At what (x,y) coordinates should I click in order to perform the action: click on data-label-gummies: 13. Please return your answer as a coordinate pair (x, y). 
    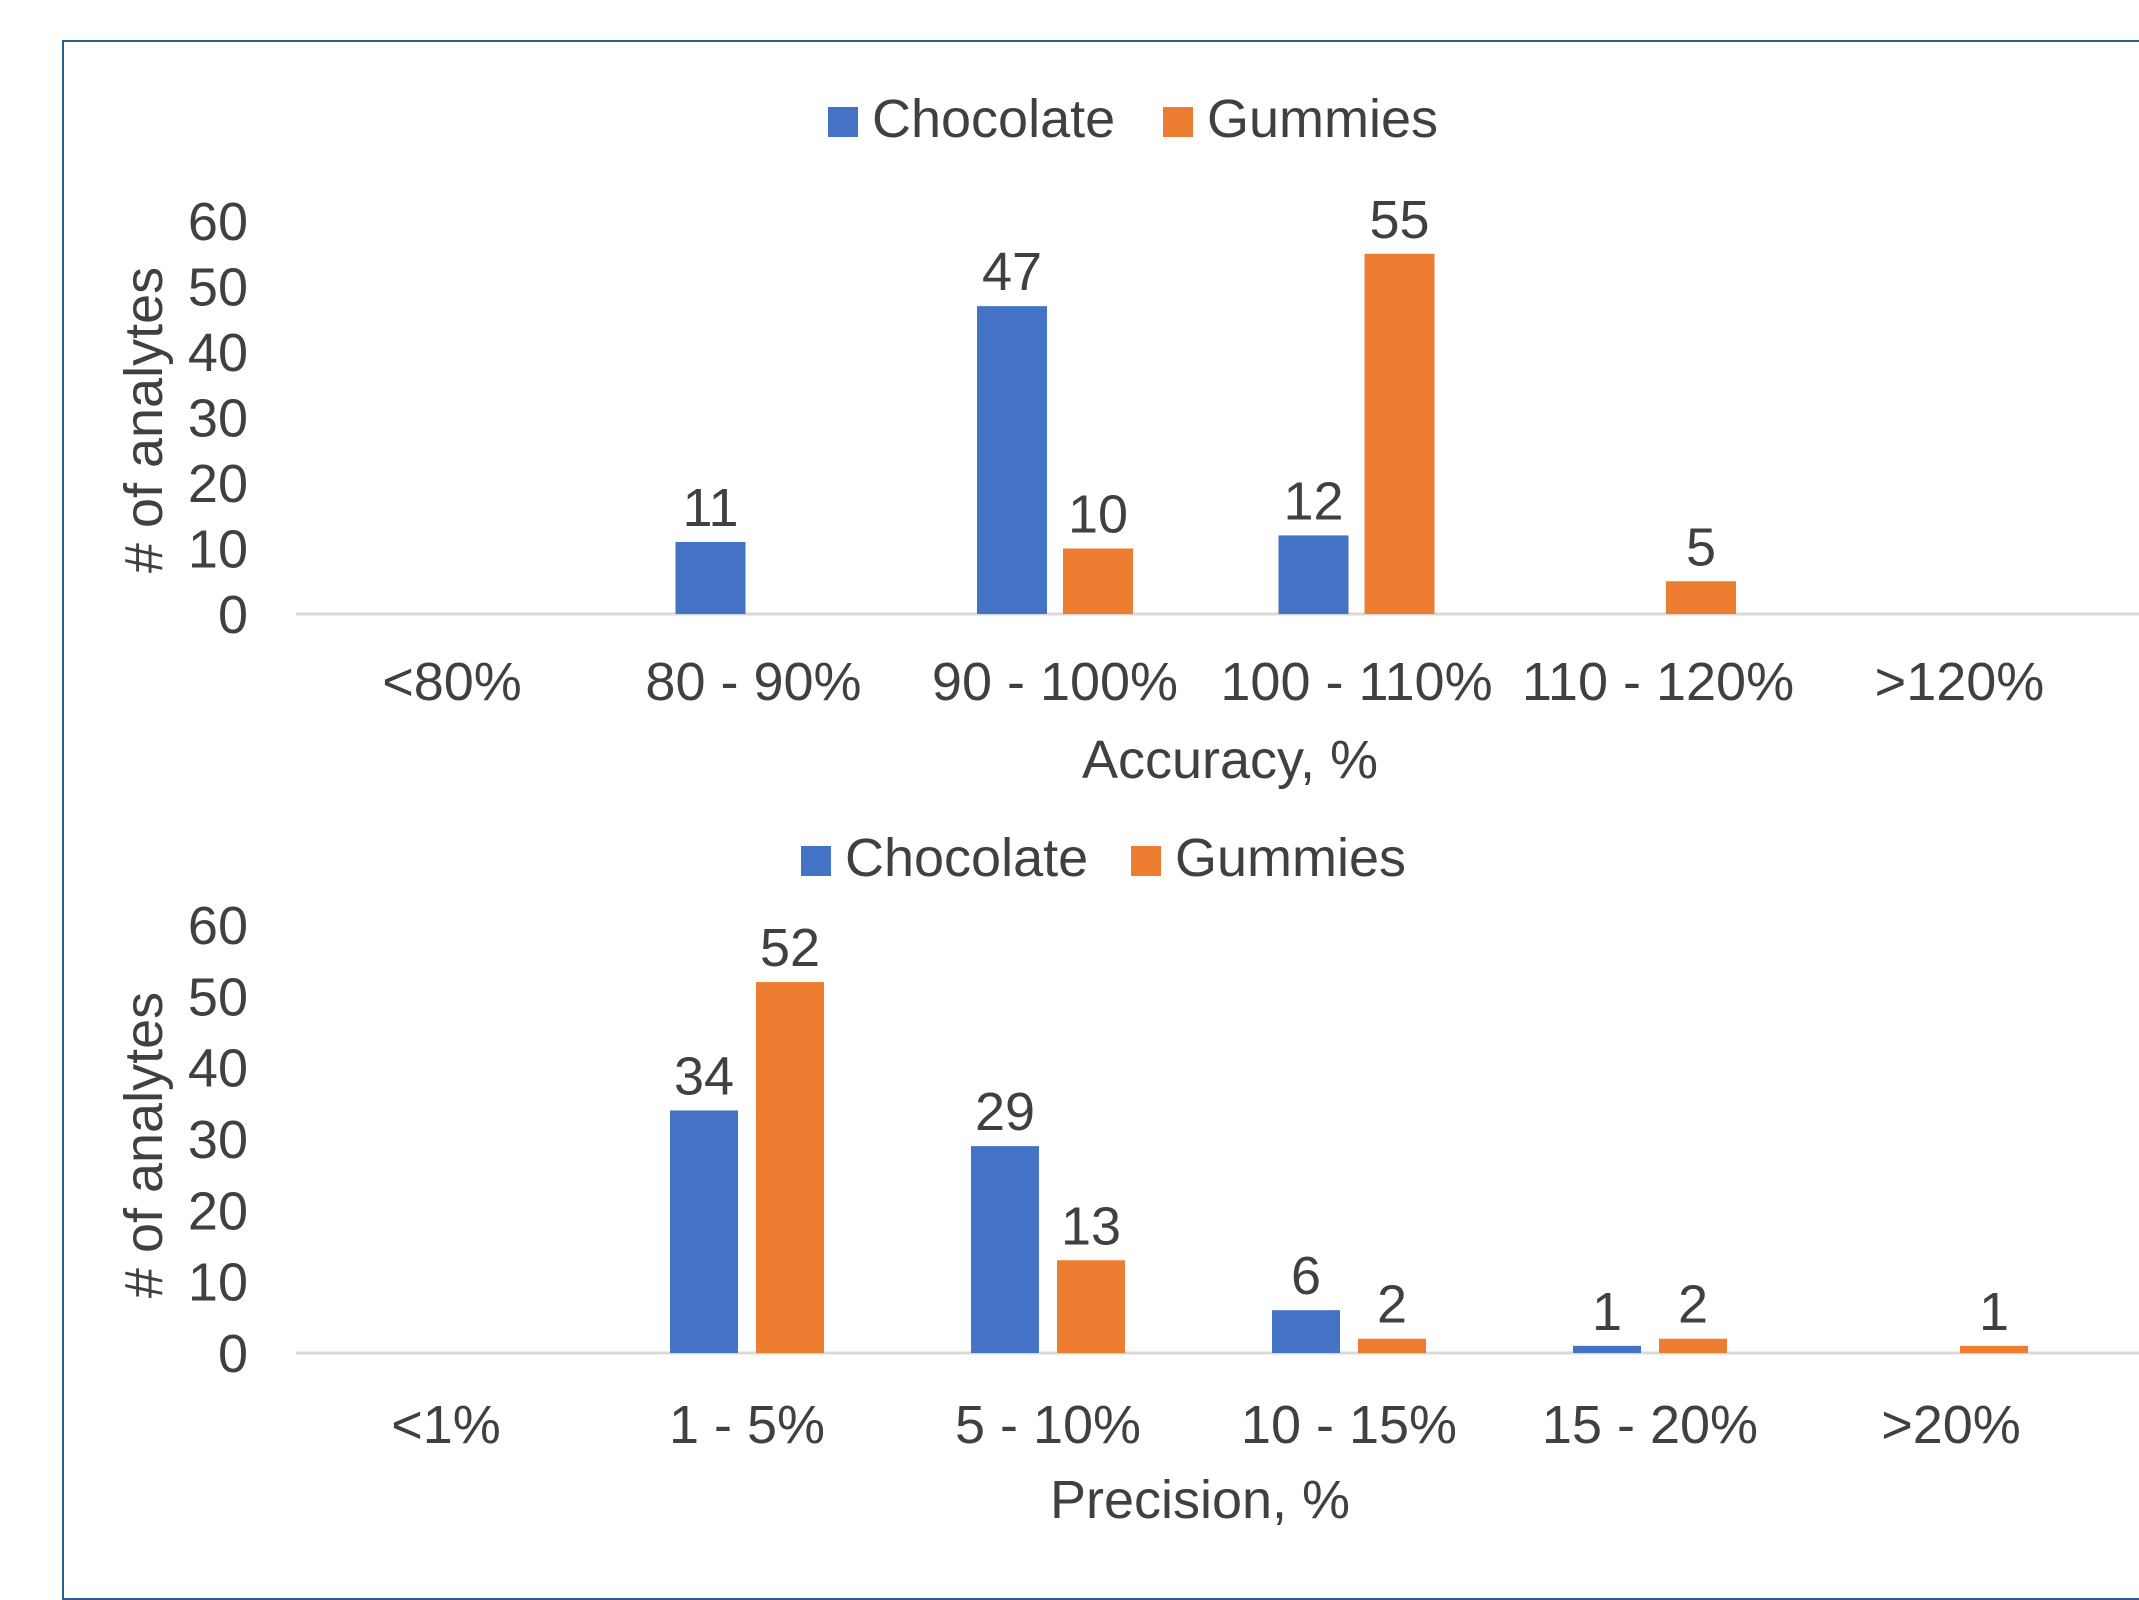
    Looking at the image, I should click on (1091, 1226).